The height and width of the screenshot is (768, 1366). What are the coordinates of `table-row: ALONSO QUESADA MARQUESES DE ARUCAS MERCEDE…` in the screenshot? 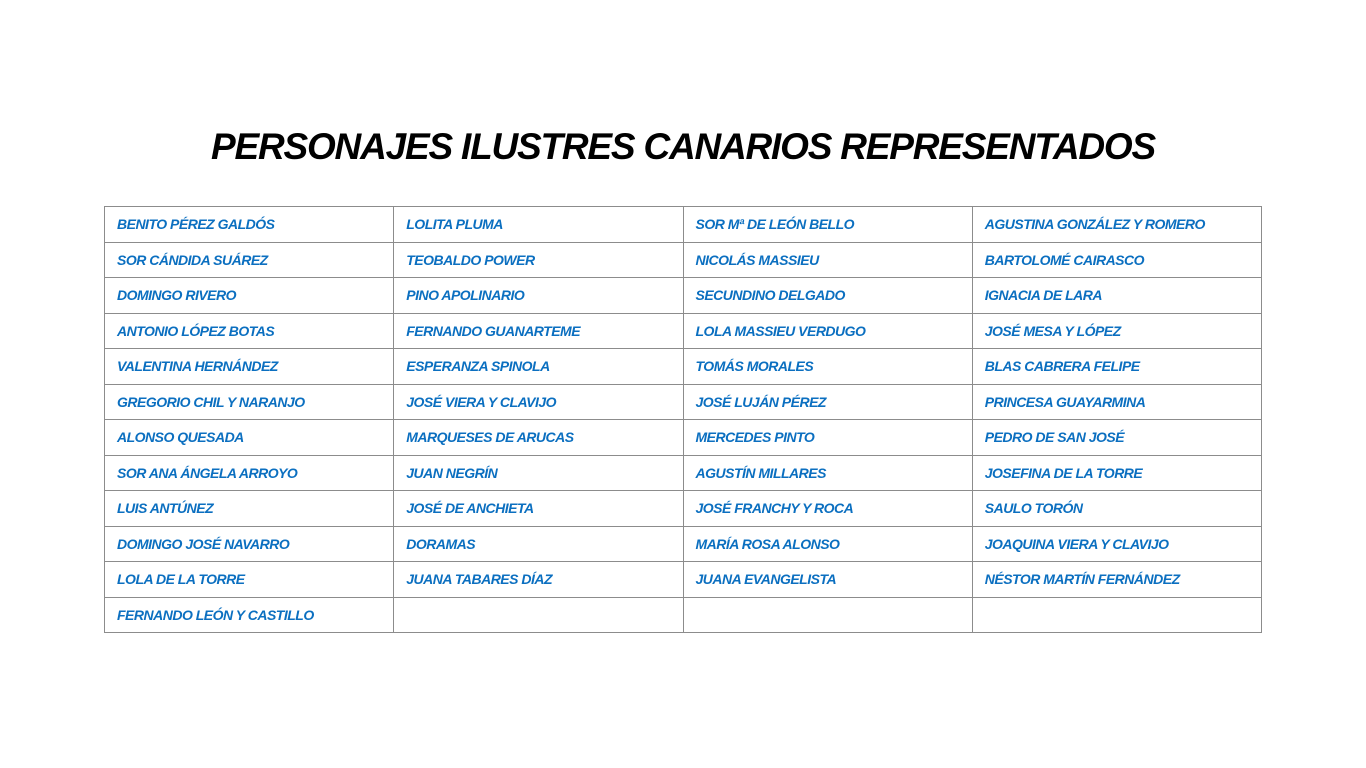 It's located at (683, 437).